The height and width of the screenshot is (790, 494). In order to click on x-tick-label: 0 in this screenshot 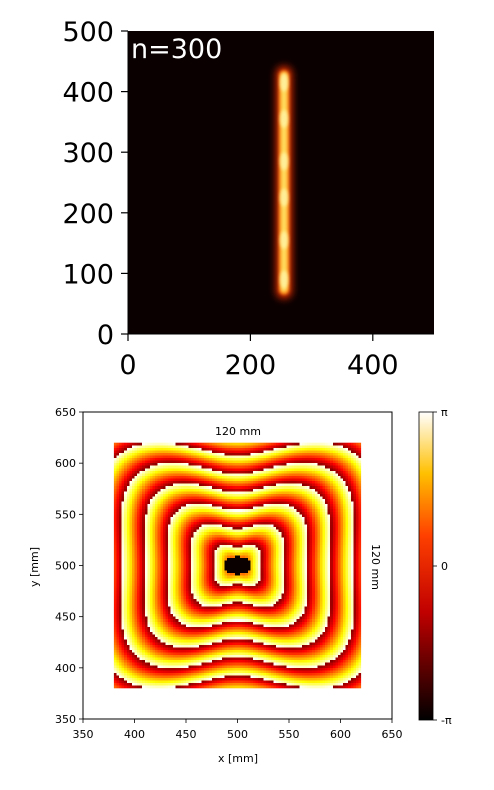, I will do `click(127, 365)`.